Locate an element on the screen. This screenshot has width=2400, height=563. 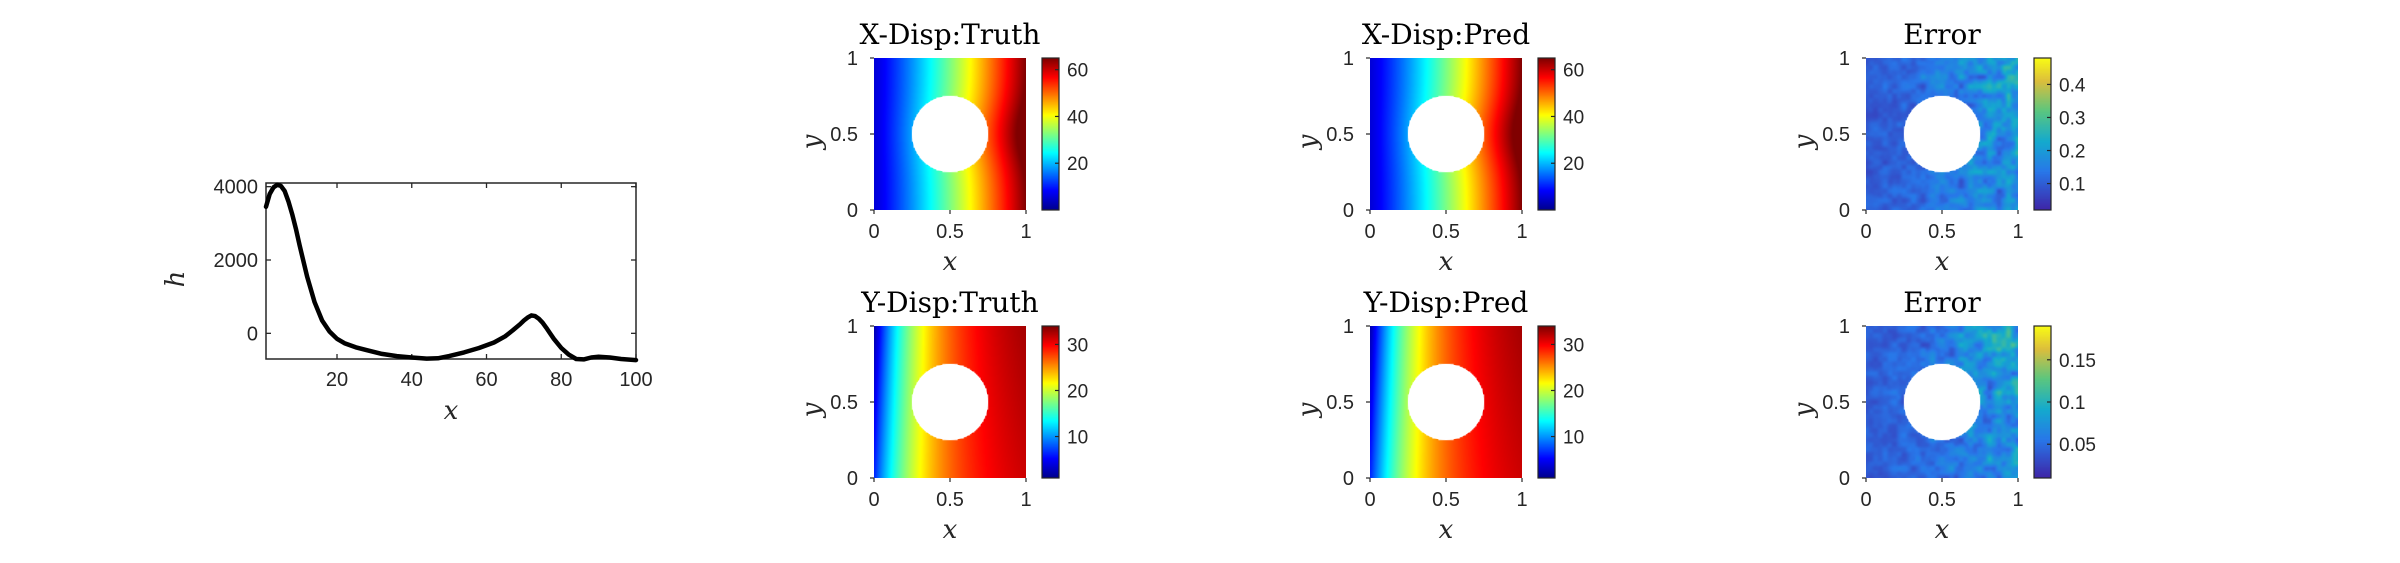
heatmap-x-disp-truth: X-Disp:Truth 0 0.5 1 0 0.5 1 x y 20 40 60 is located at coordinates (942, 147).